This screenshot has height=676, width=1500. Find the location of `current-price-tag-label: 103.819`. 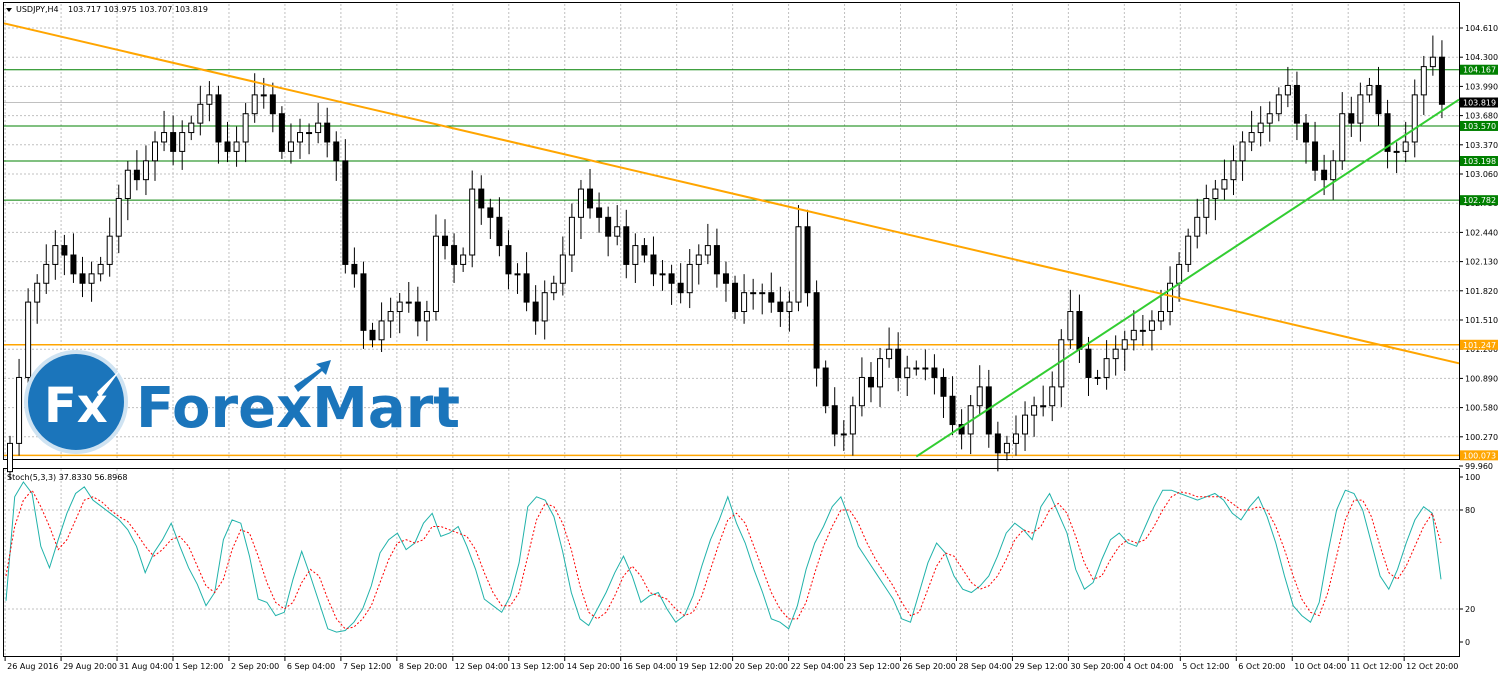

current-price-tag-label: 103.819 is located at coordinates (1479, 103).